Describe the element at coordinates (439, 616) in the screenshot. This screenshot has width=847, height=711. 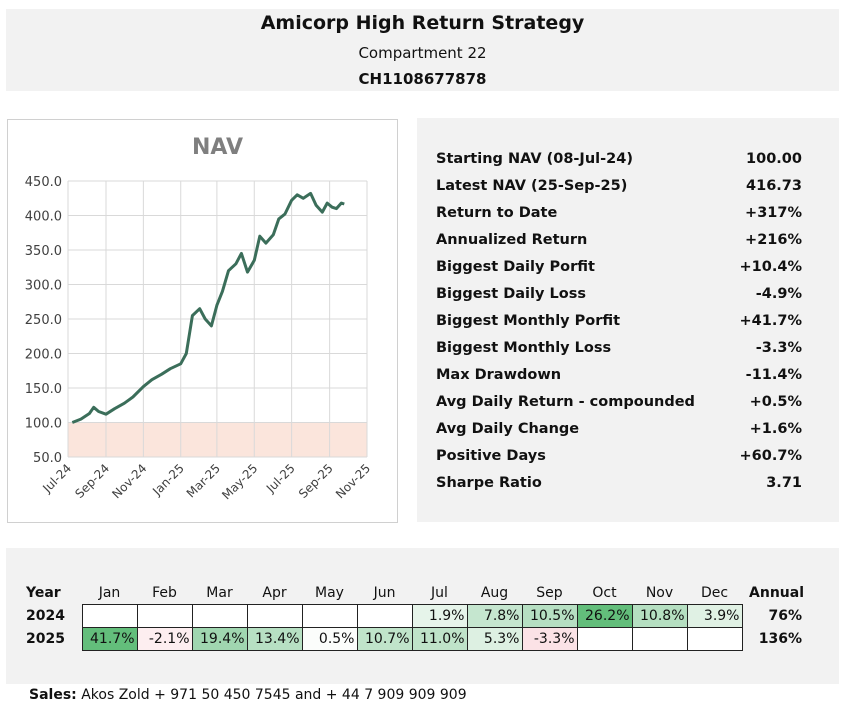
I see `return-cell: 1.9%` at that location.